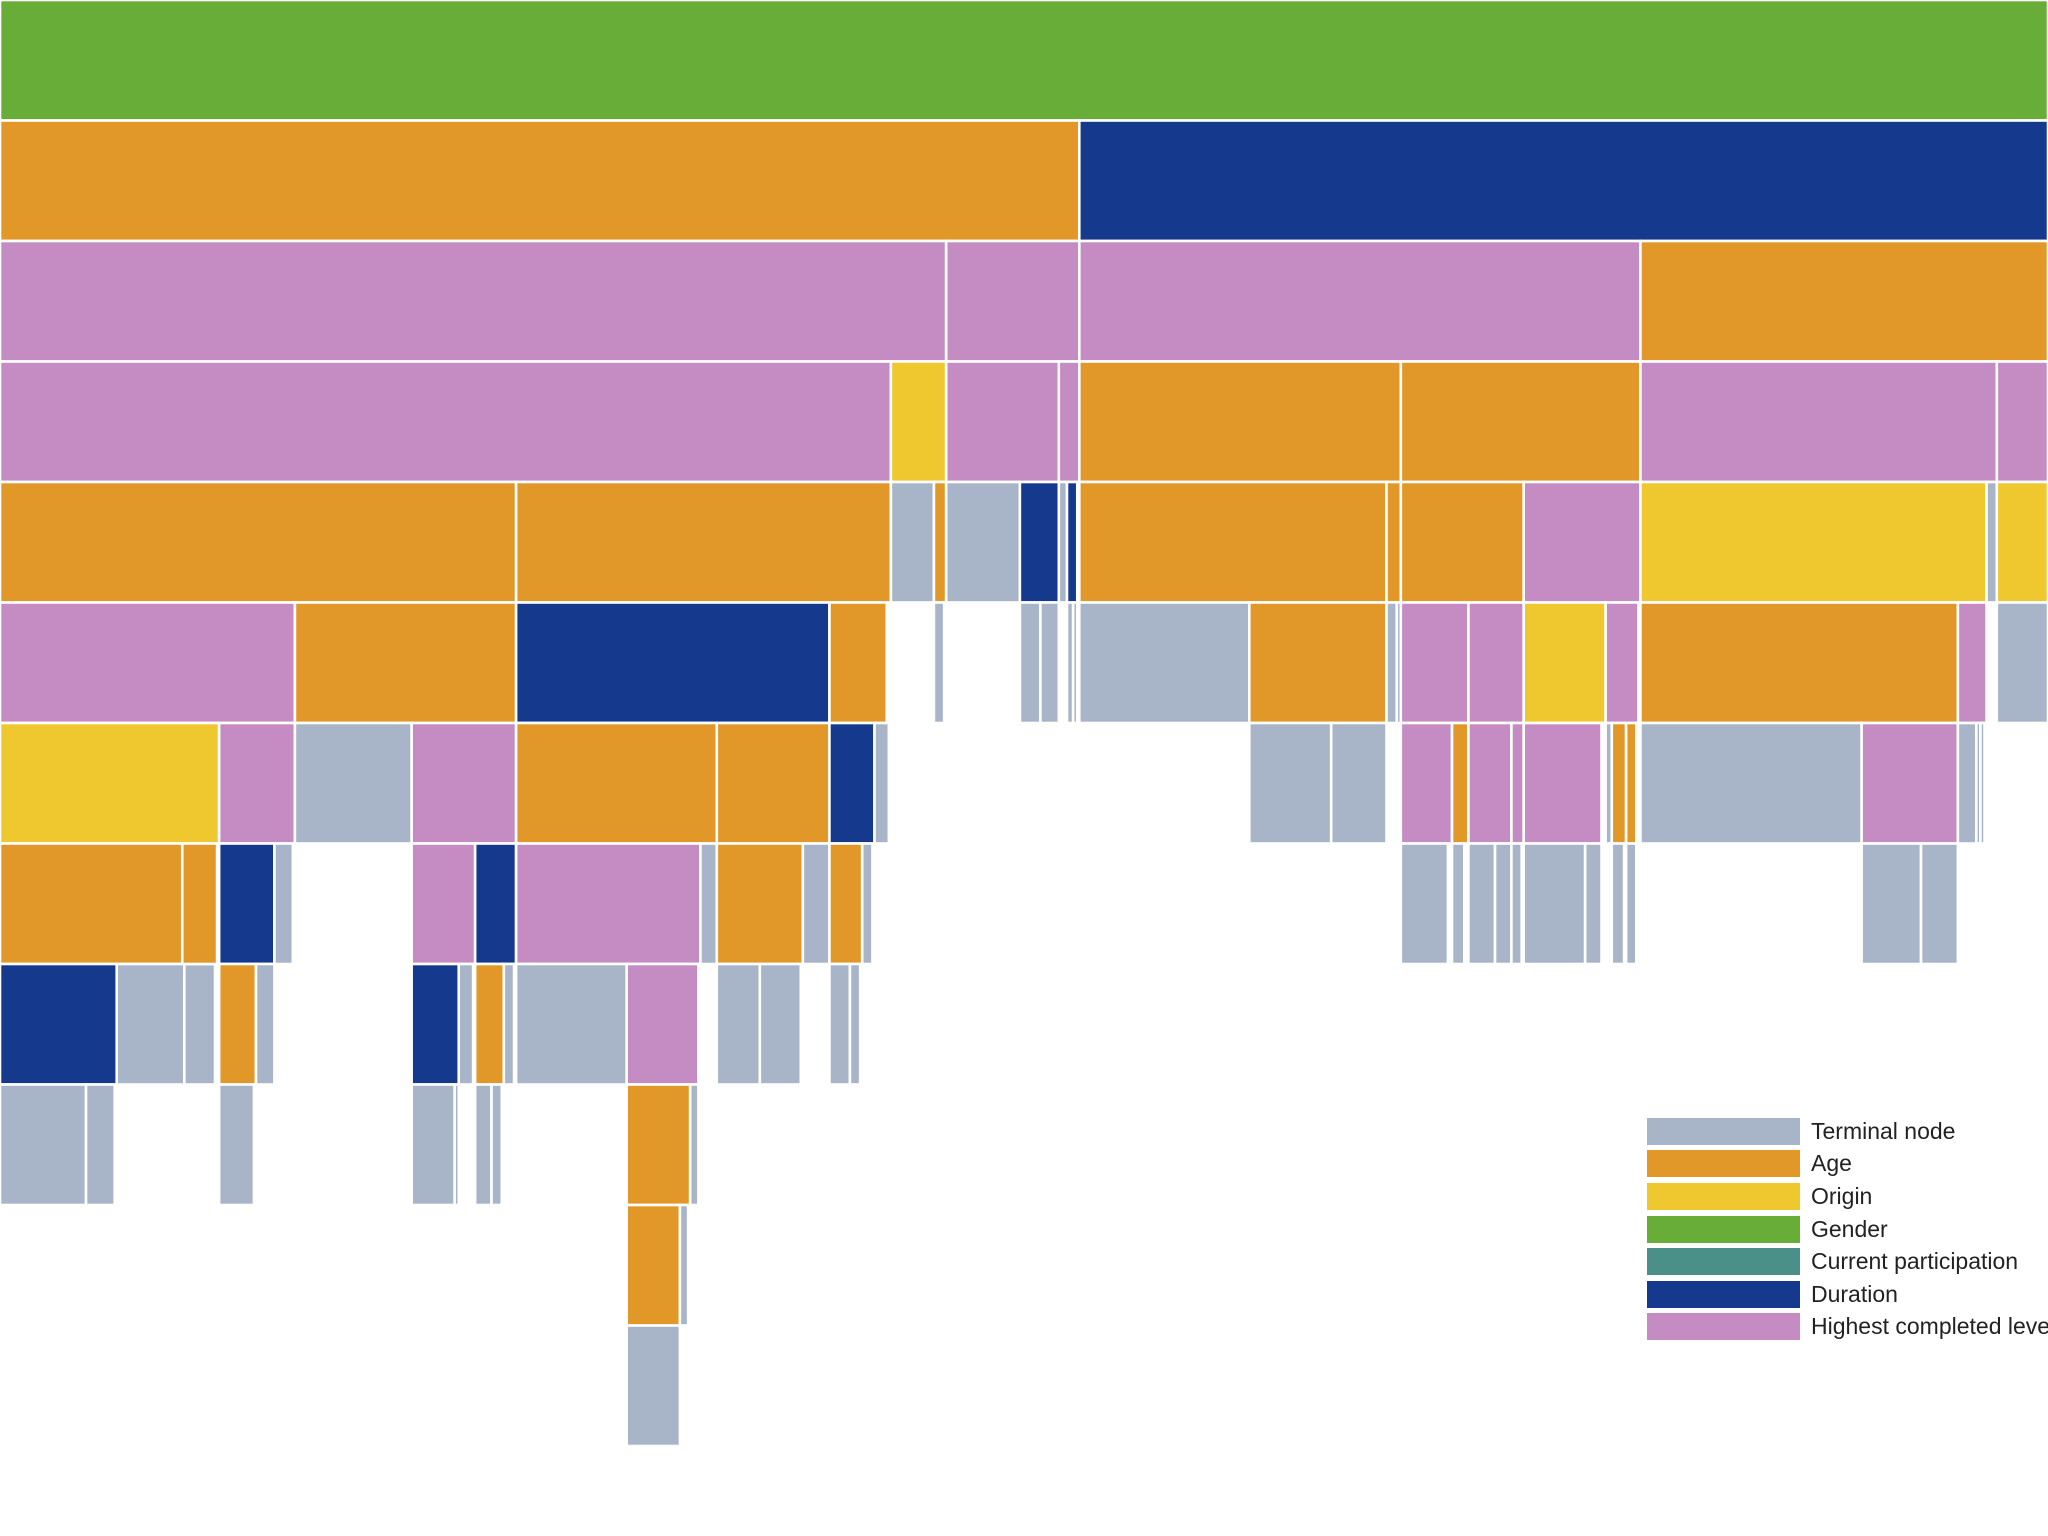  I want to click on node-duration-d1, so click(1563, 181).